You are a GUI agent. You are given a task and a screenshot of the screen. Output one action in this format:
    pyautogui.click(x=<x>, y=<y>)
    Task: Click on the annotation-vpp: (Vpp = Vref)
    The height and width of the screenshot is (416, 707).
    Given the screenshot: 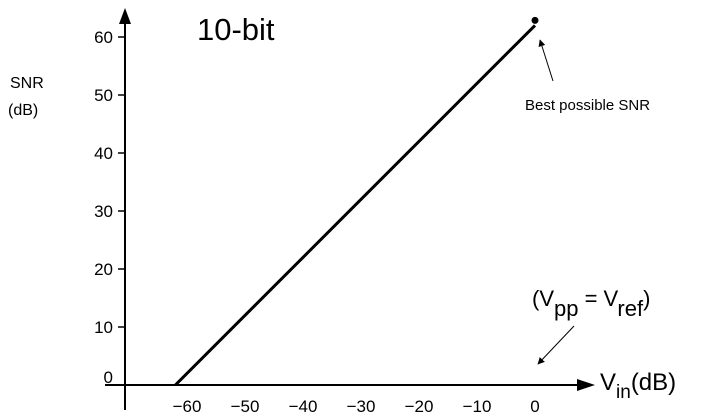 What is the action you would take?
    pyautogui.click(x=591, y=303)
    